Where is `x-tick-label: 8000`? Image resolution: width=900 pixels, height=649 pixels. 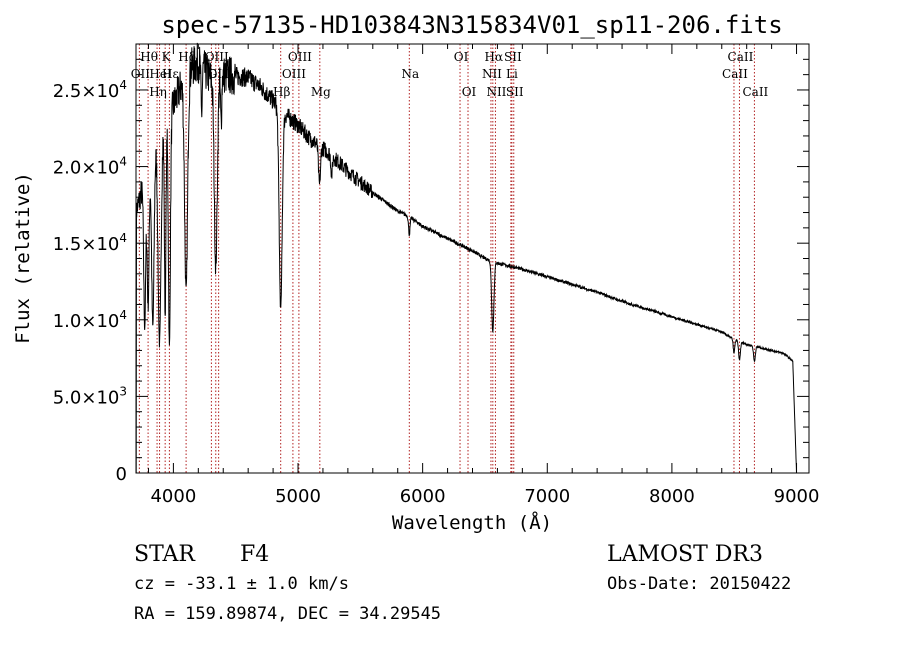
x-tick-label: 8000 is located at coordinates (672, 496).